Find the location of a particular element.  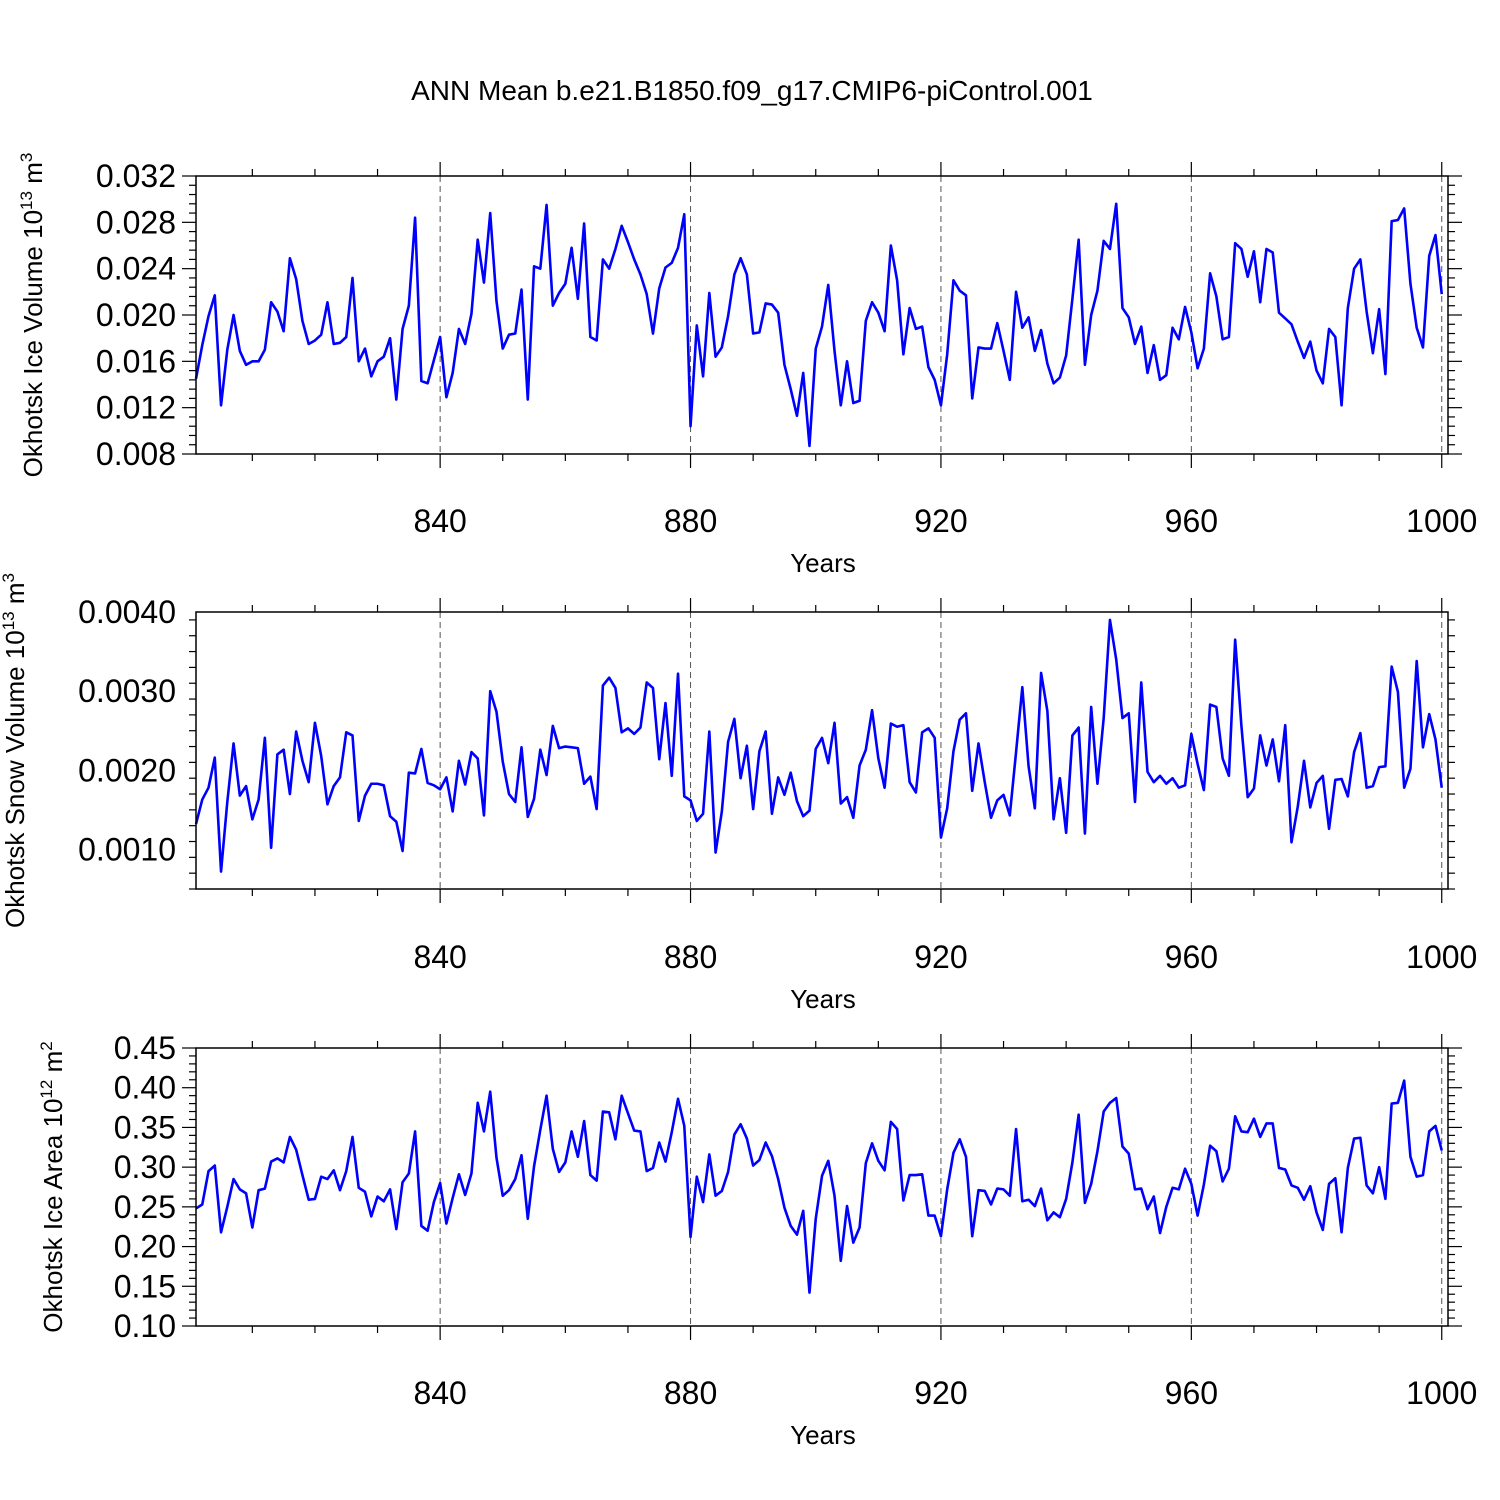

y-tick-label: 0.0040 is located at coordinates (127, 612).